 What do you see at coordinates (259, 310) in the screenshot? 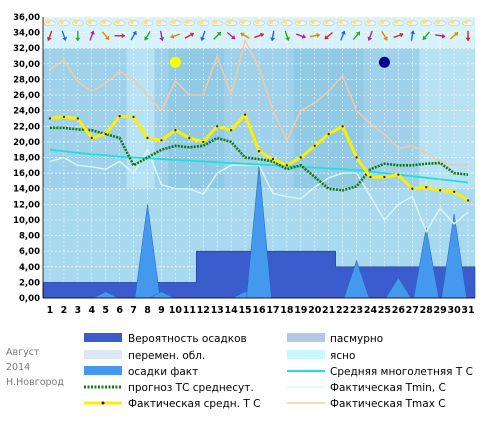
I see `x-tick-label: 16` at bounding box center [259, 310].